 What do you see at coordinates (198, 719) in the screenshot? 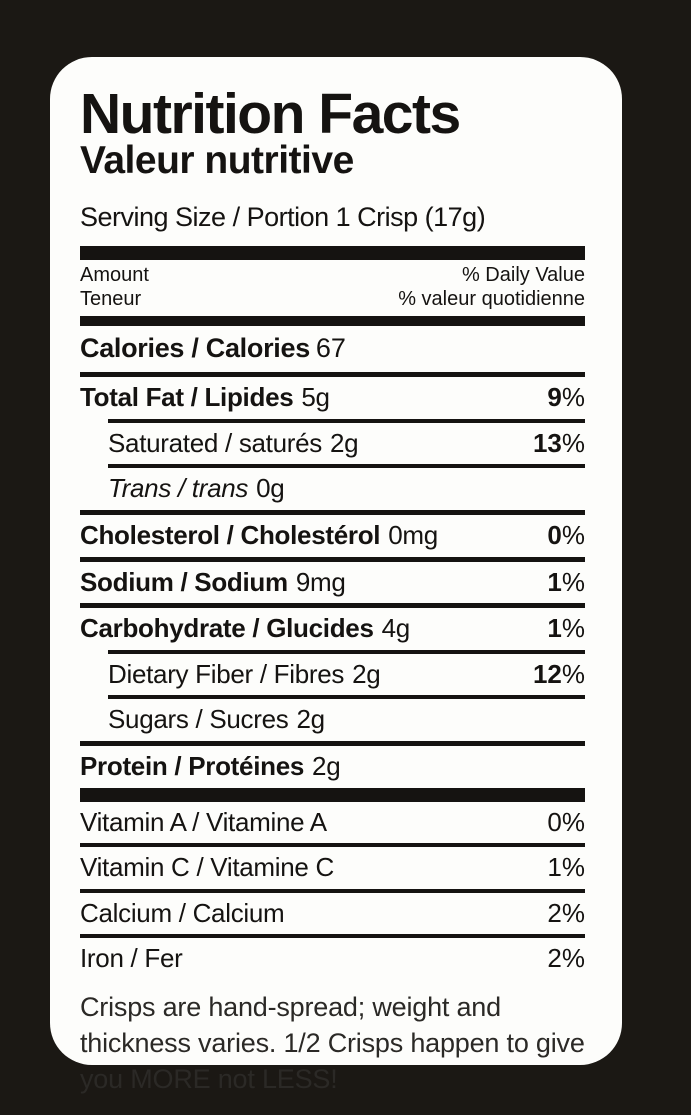
I see `sugars-label: Sugars / Sucres` at bounding box center [198, 719].